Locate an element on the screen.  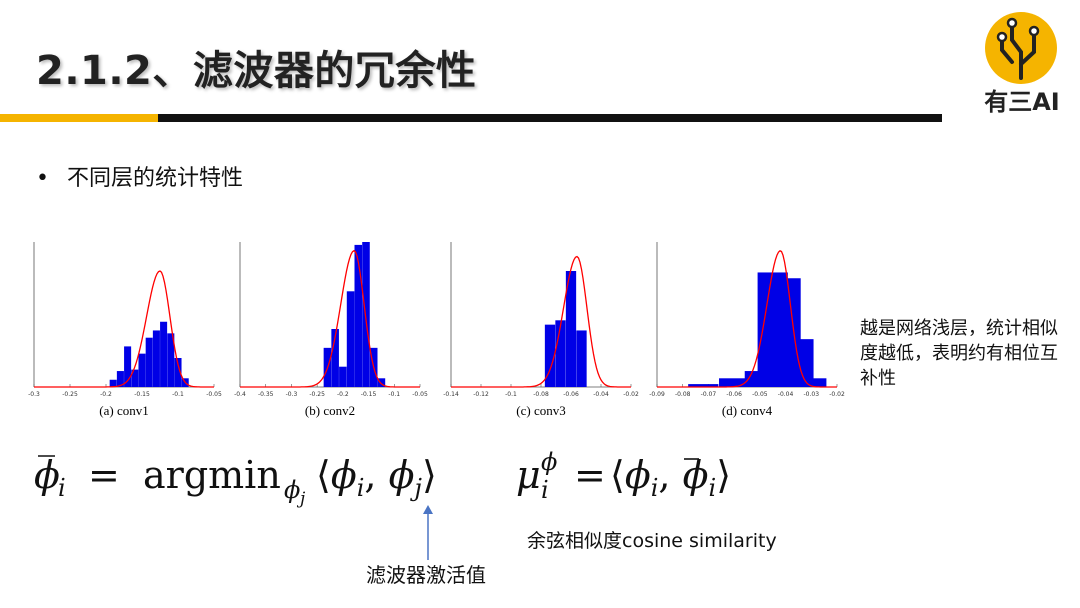
svg-text: j is located at coordinates (301, 499).